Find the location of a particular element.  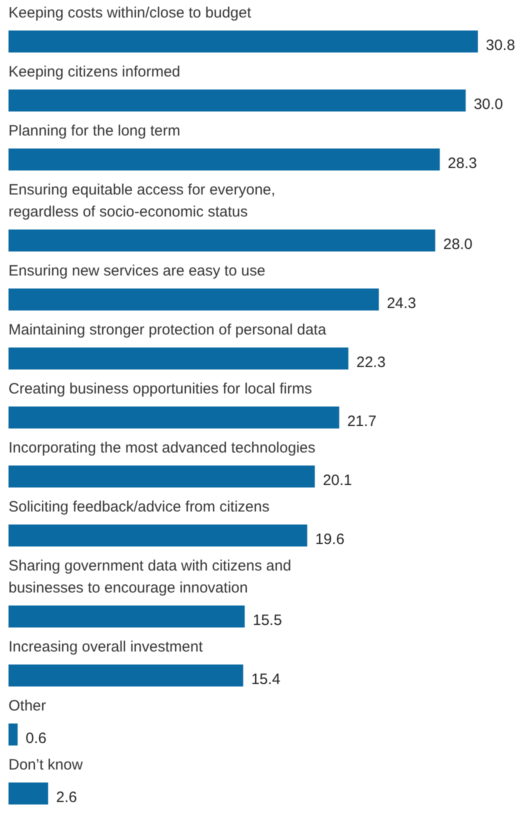

y-tick-label: Maintaining stronger protection of personal data is located at coordinates (167, 330).